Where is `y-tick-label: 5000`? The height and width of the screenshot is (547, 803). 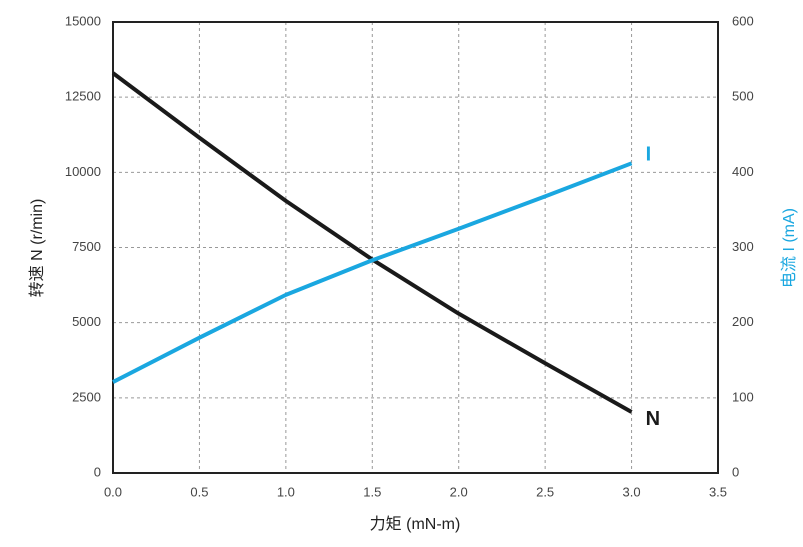
y-tick-label: 5000 is located at coordinates (86, 321).